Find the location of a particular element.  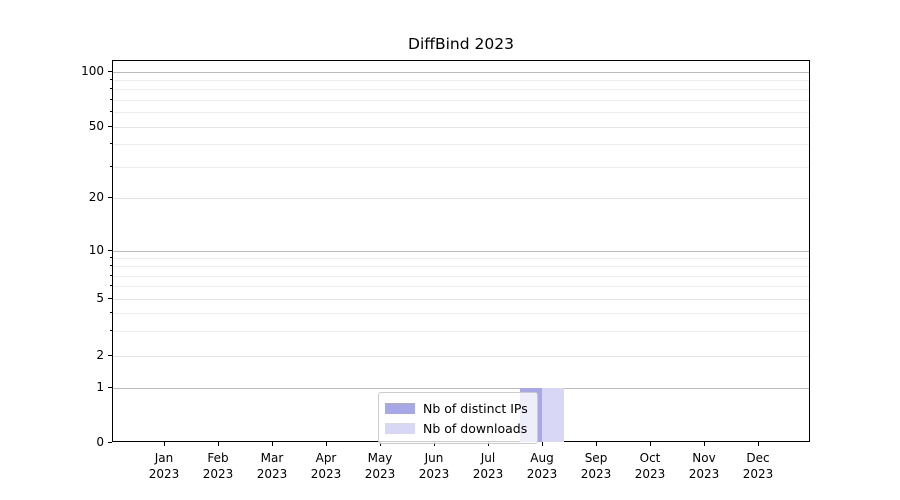

x-axis-label: Jul 2023 is located at coordinates (488, 466).